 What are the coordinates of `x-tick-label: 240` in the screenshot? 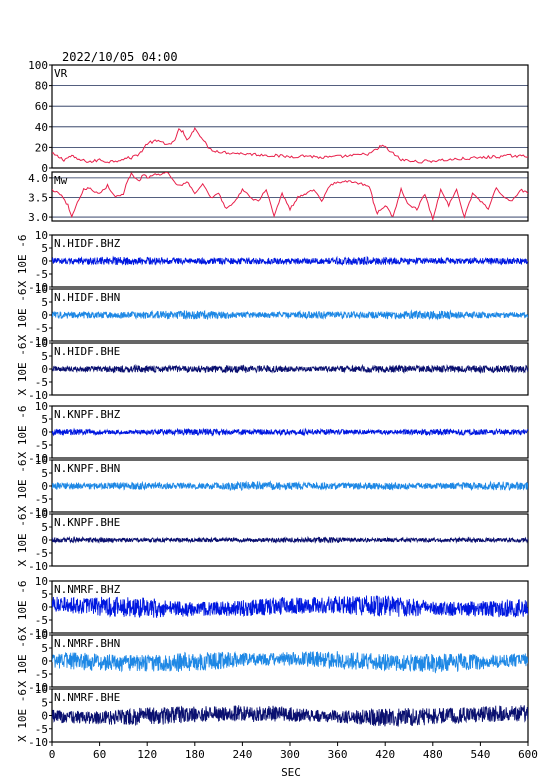 It's located at (242, 754).